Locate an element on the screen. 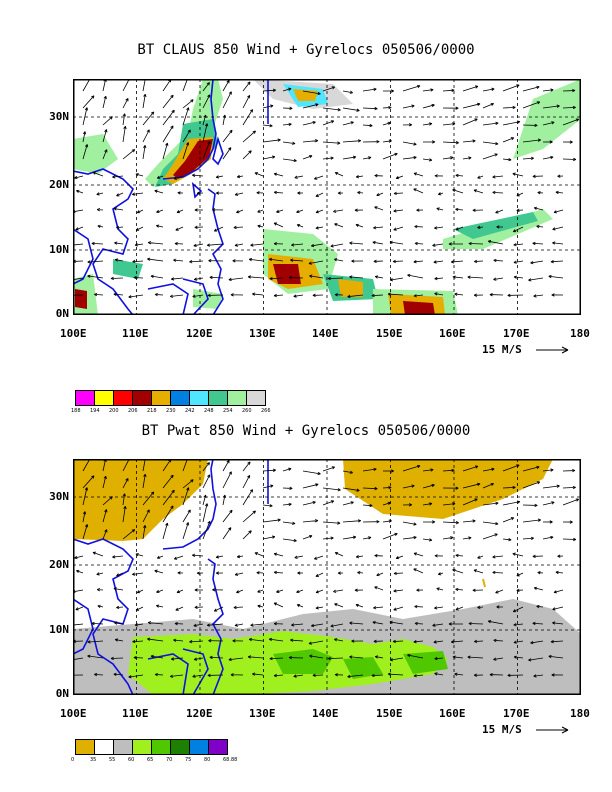 The image size is (612, 792). colorbar-tick-label: 242 is located at coordinates (190, 411).